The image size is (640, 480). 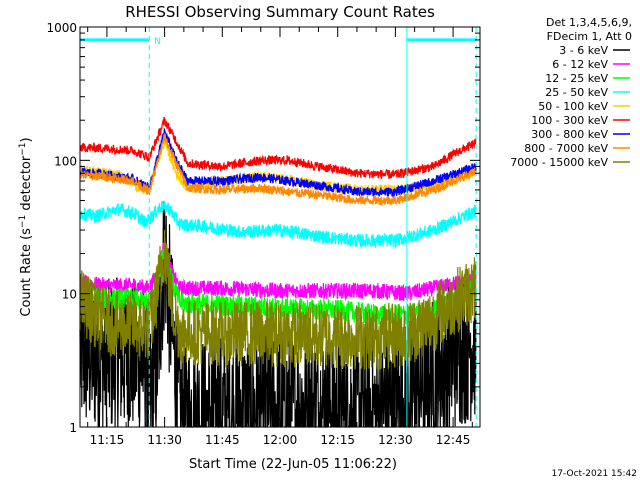 What do you see at coordinates (222, 440) in the screenshot?
I see `x-tick-label: 11:45` at bounding box center [222, 440].